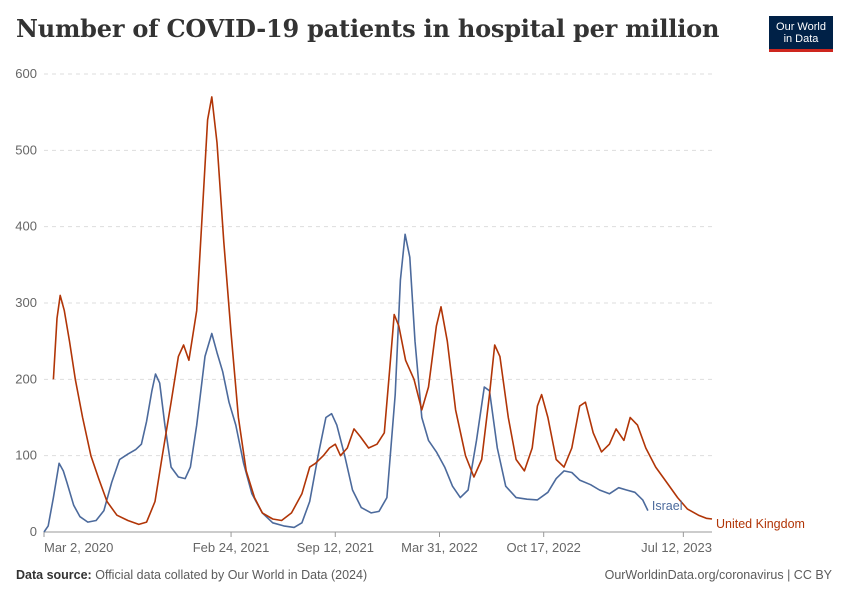 This screenshot has width=850, height=600. Describe the element at coordinates (26, 226) in the screenshot. I see `y-tick-label: 400` at that location.